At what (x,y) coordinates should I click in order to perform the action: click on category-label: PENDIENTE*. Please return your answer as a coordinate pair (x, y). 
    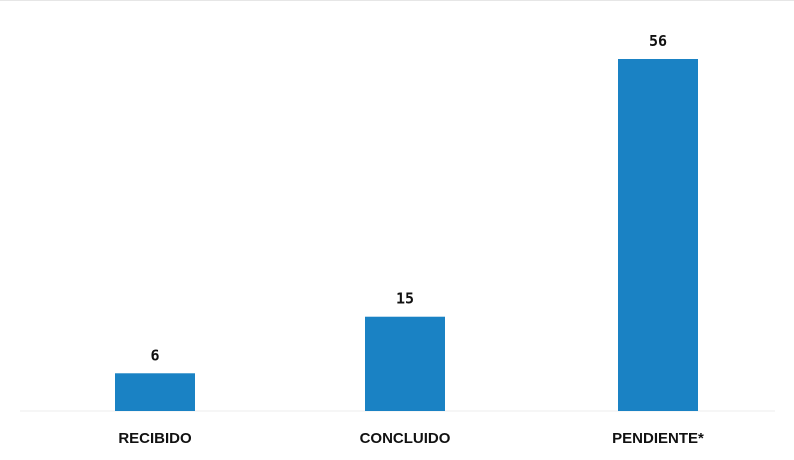
    Looking at the image, I should click on (658, 438).